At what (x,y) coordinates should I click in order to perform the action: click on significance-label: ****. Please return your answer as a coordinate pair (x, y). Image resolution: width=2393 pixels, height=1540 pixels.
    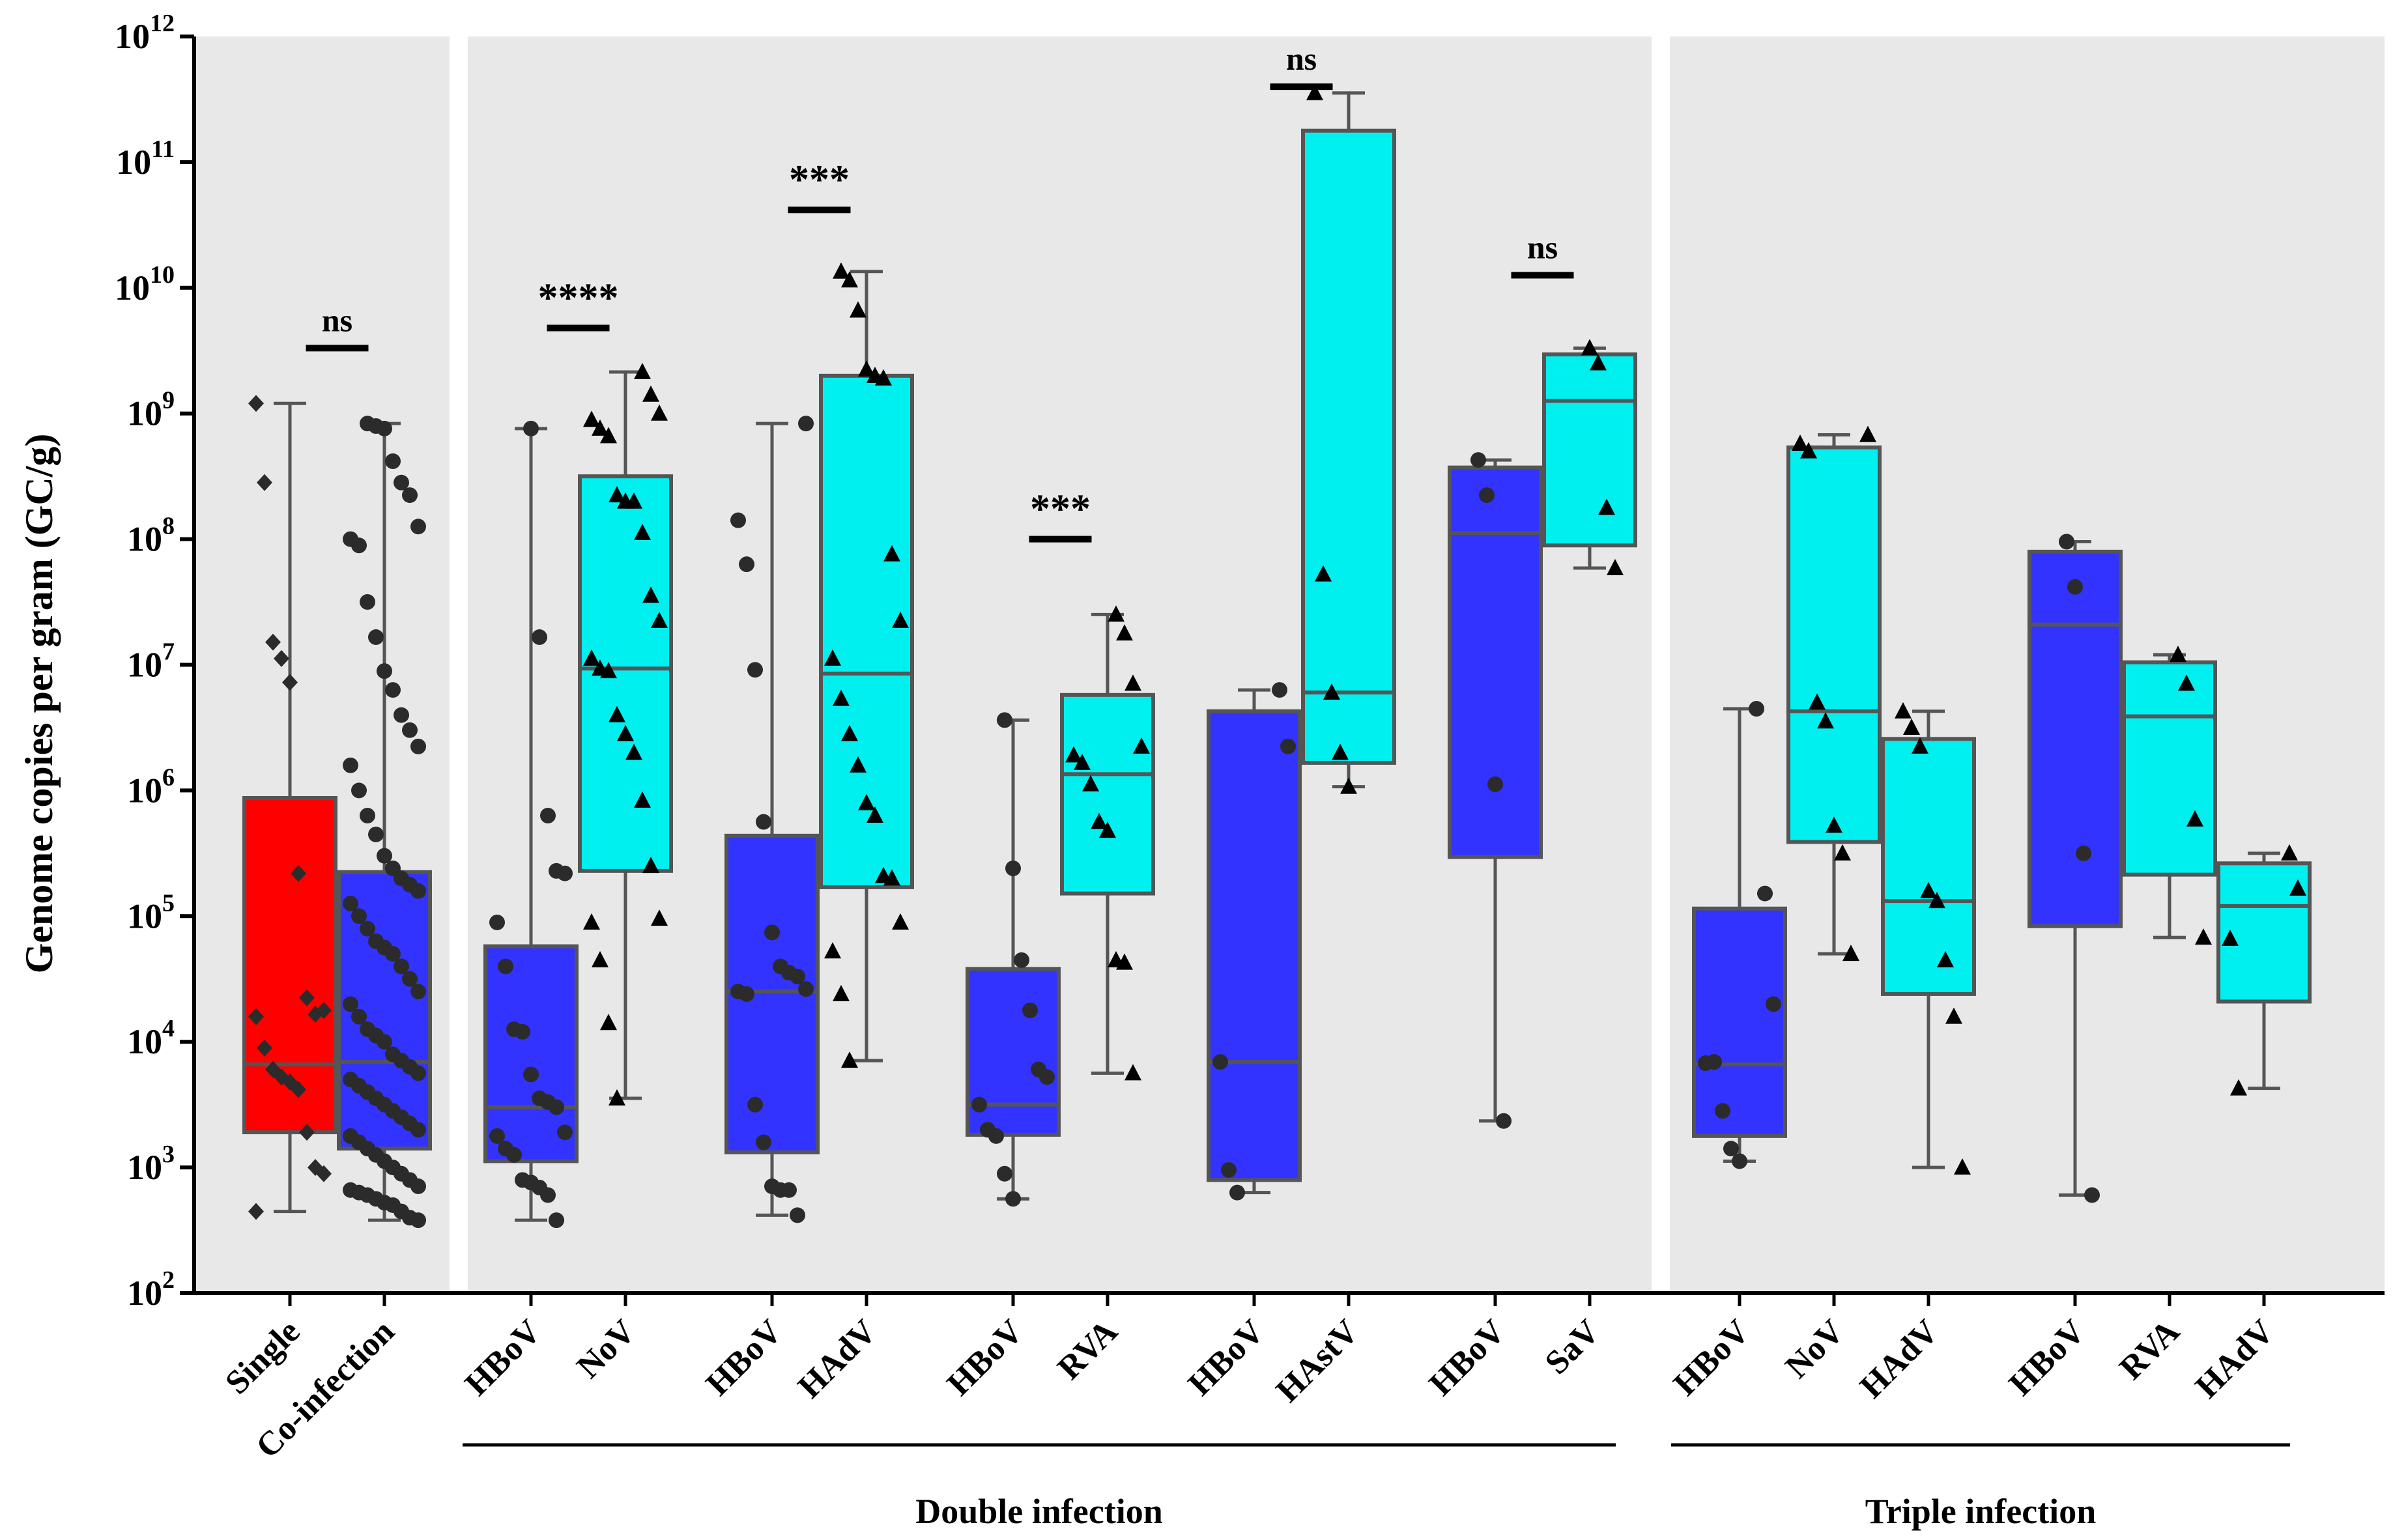
    Looking at the image, I should click on (578, 298).